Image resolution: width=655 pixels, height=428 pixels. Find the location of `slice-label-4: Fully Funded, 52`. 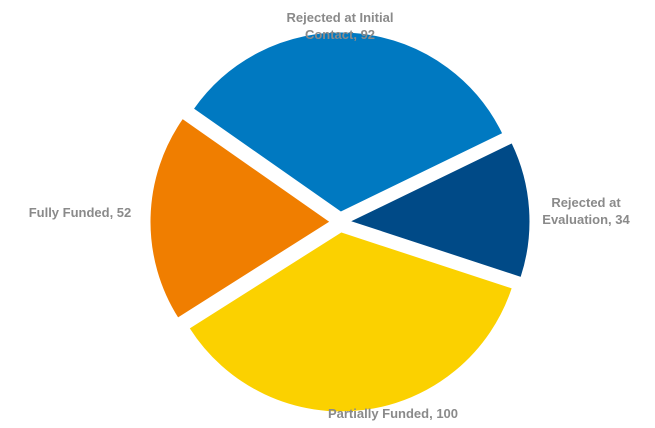

slice-label-4: Fully Funded, 52 is located at coordinates (80, 212).